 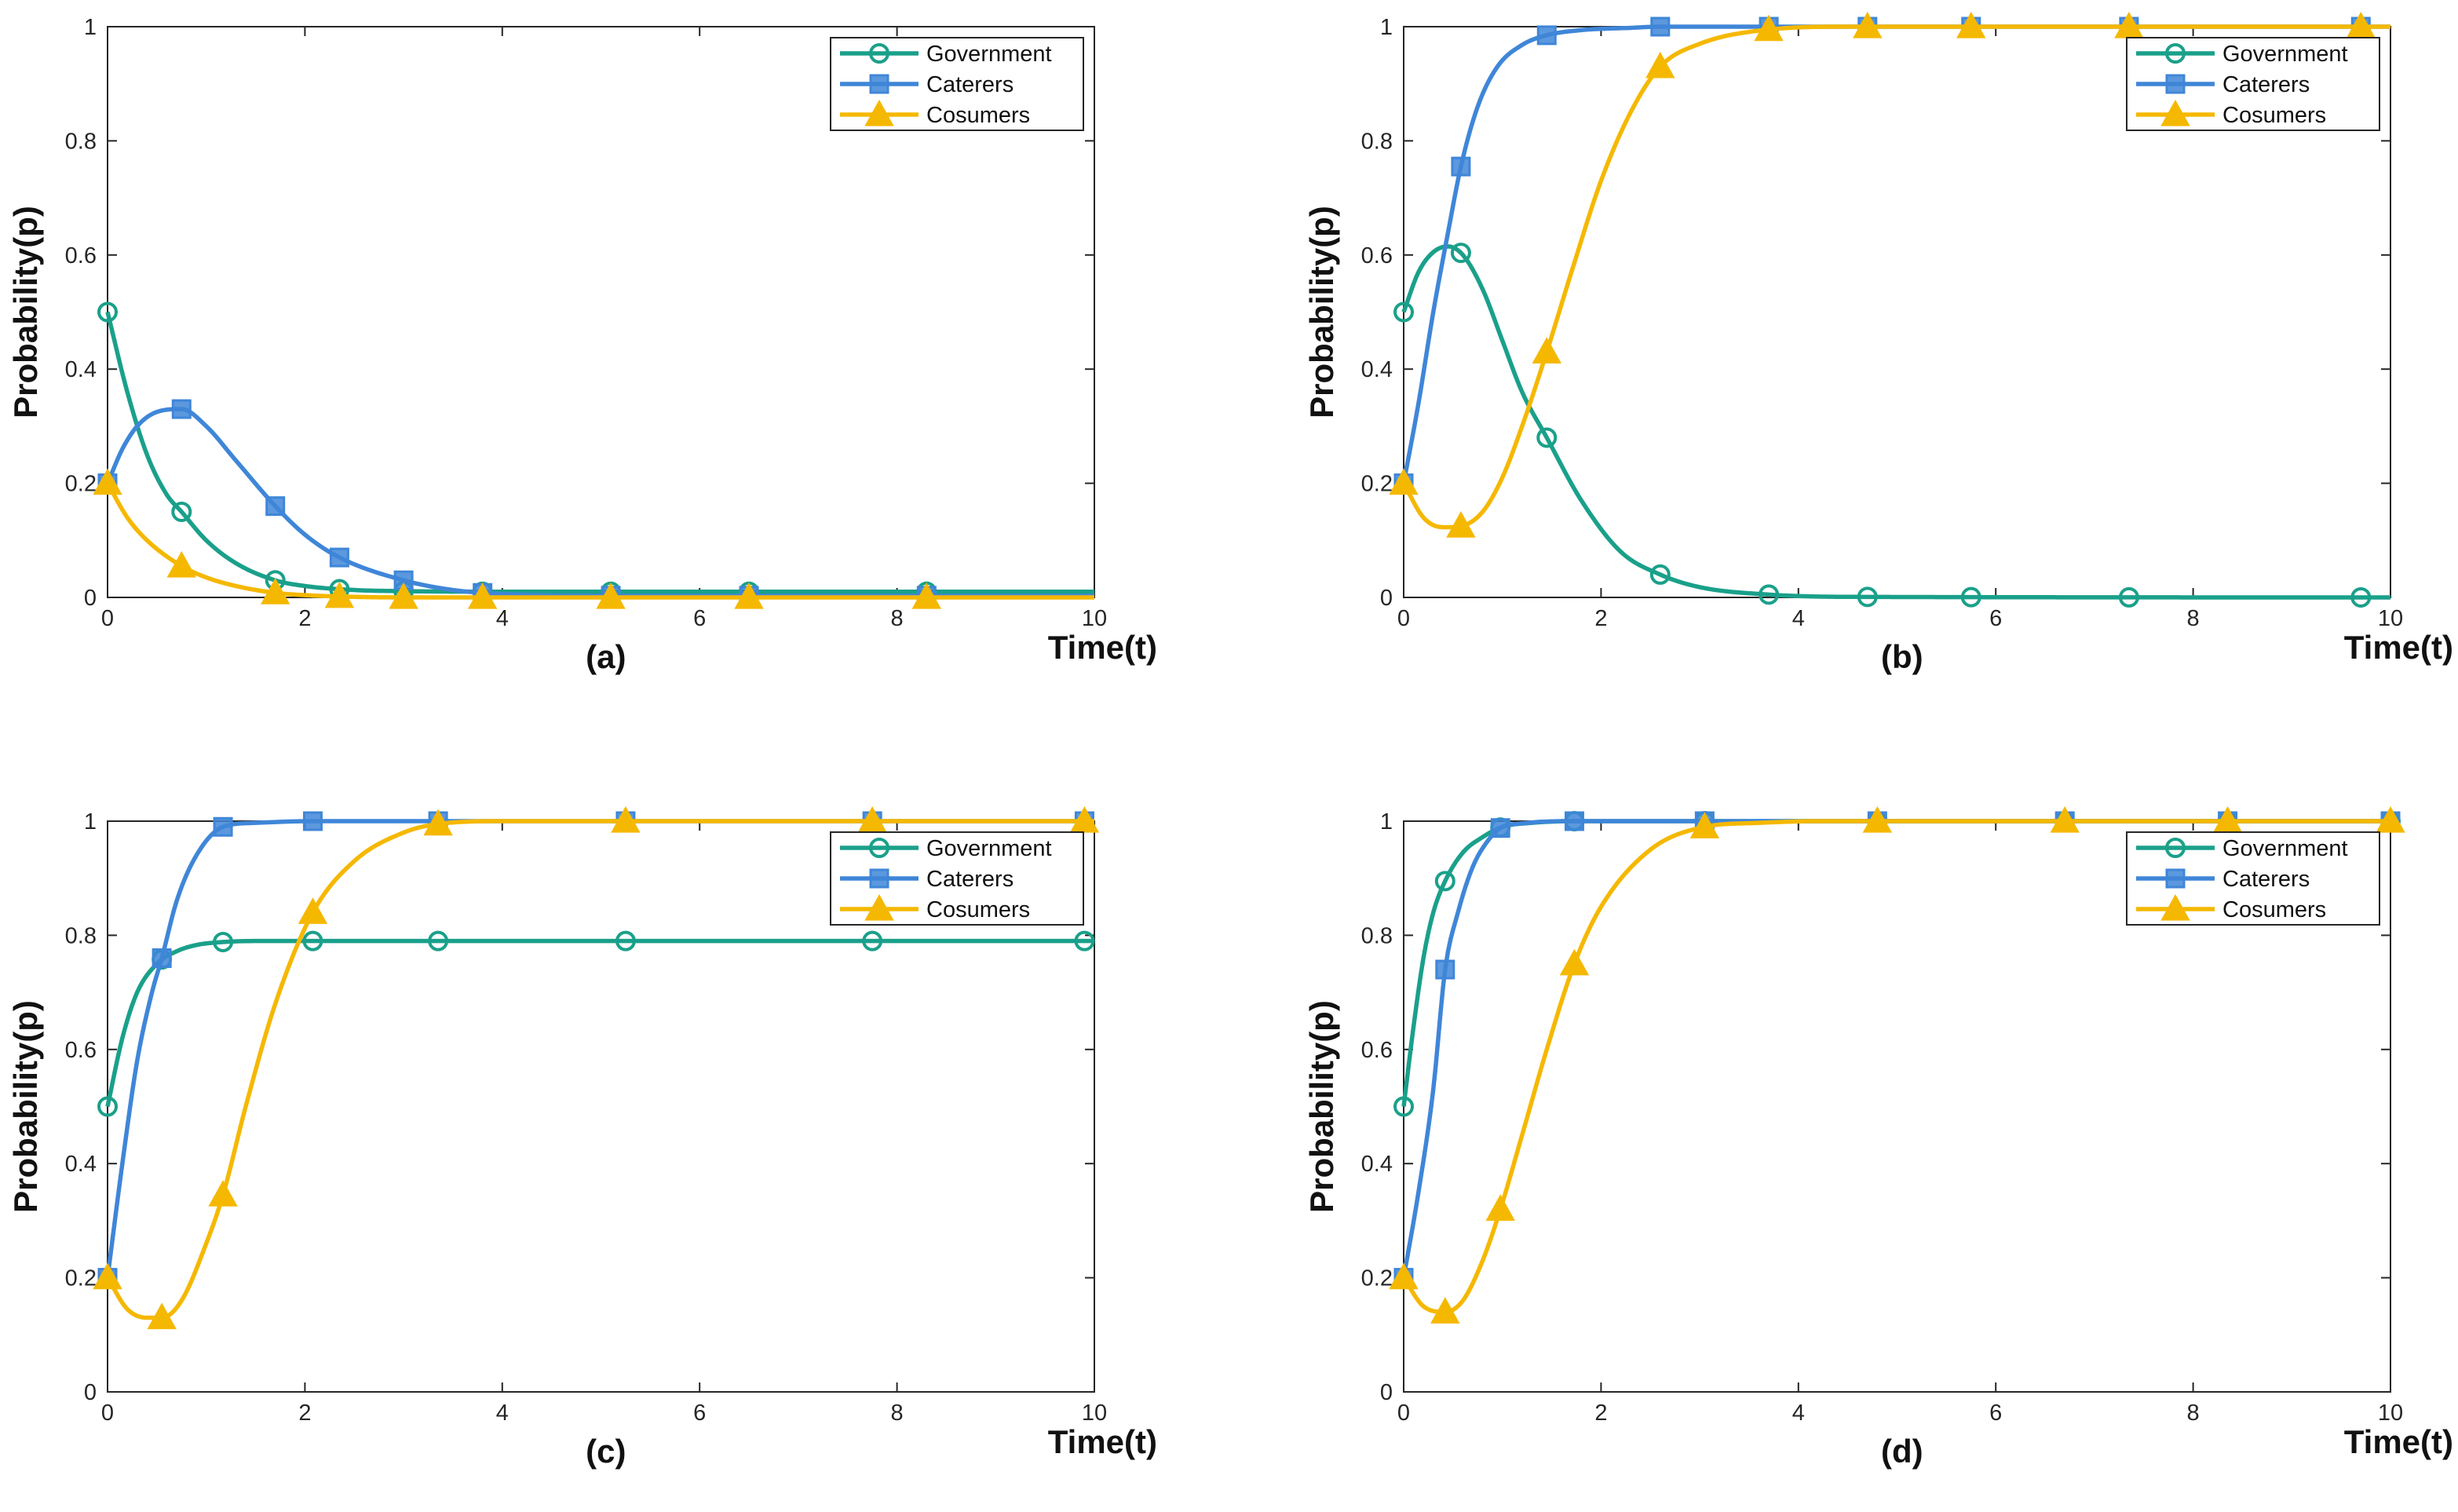 What do you see at coordinates (2398, 1441) in the screenshot?
I see `x-axis-label: Time(t)` at bounding box center [2398, 1441].